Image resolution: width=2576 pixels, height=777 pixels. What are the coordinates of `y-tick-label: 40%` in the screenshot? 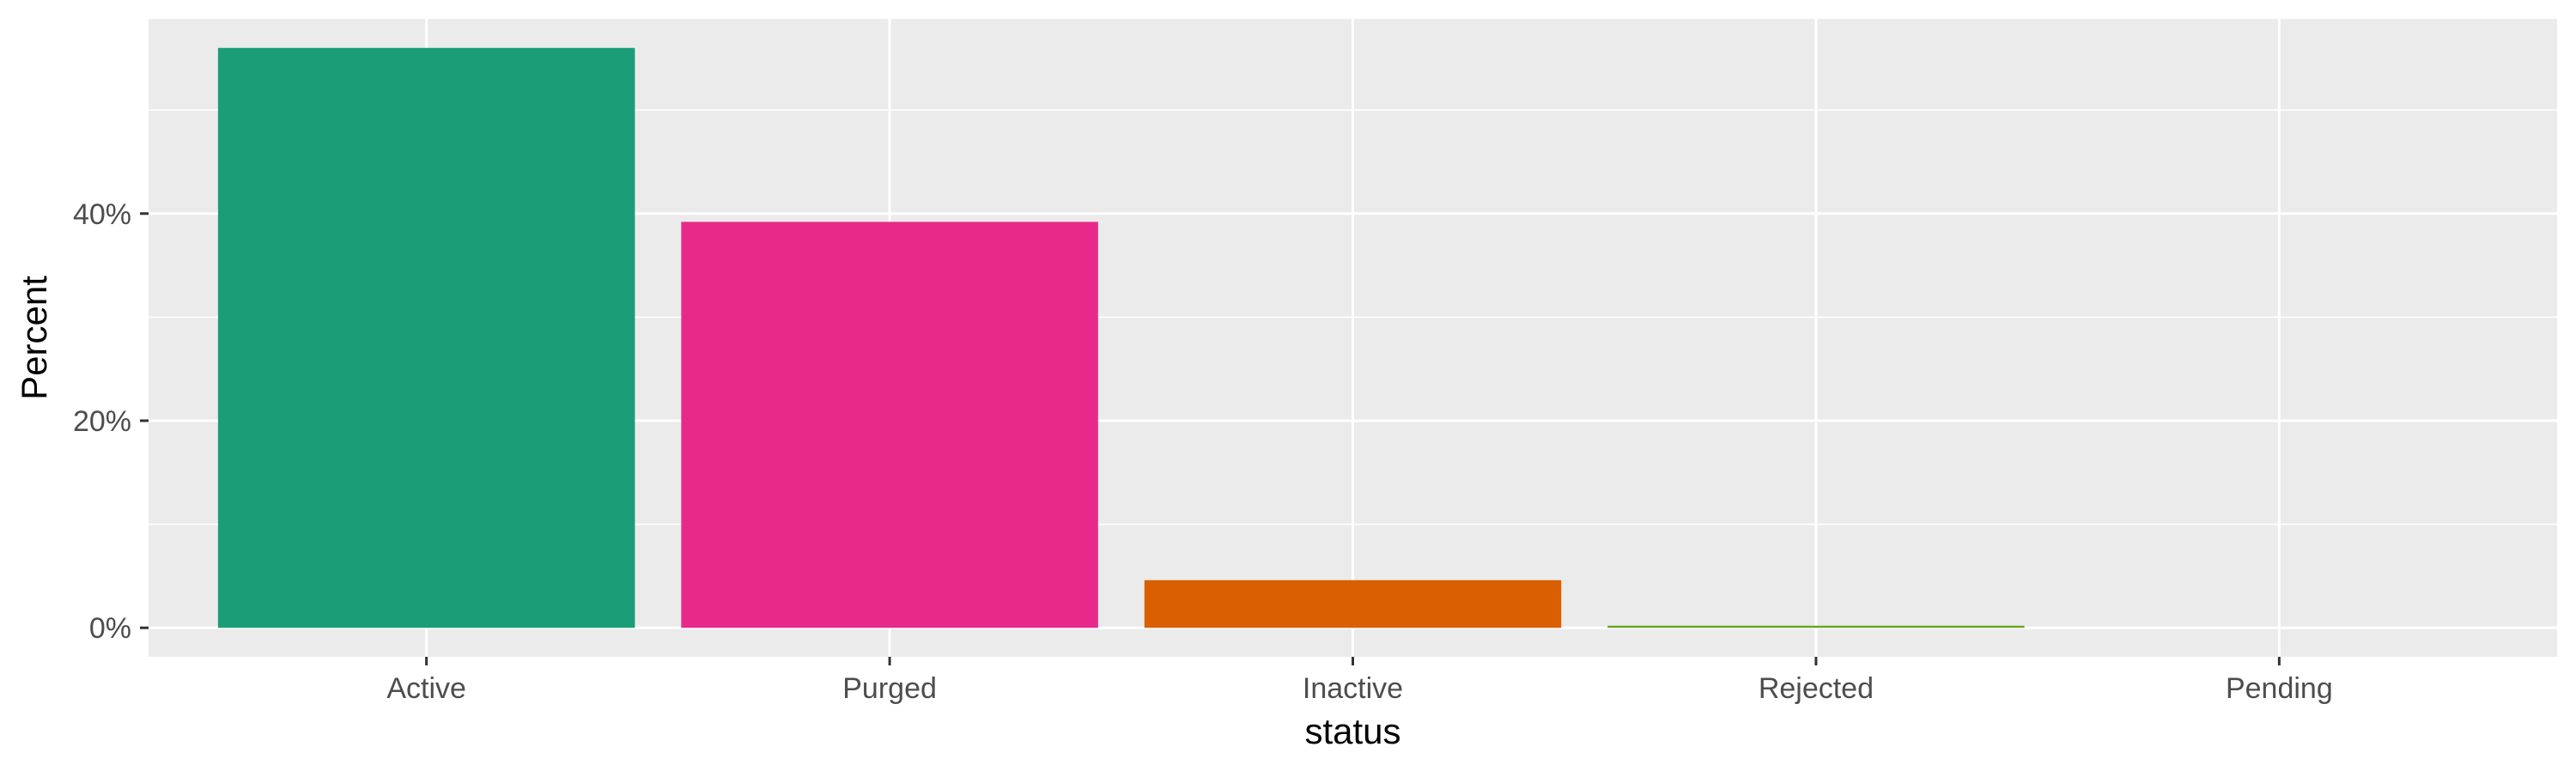 It's located at (102, 214).